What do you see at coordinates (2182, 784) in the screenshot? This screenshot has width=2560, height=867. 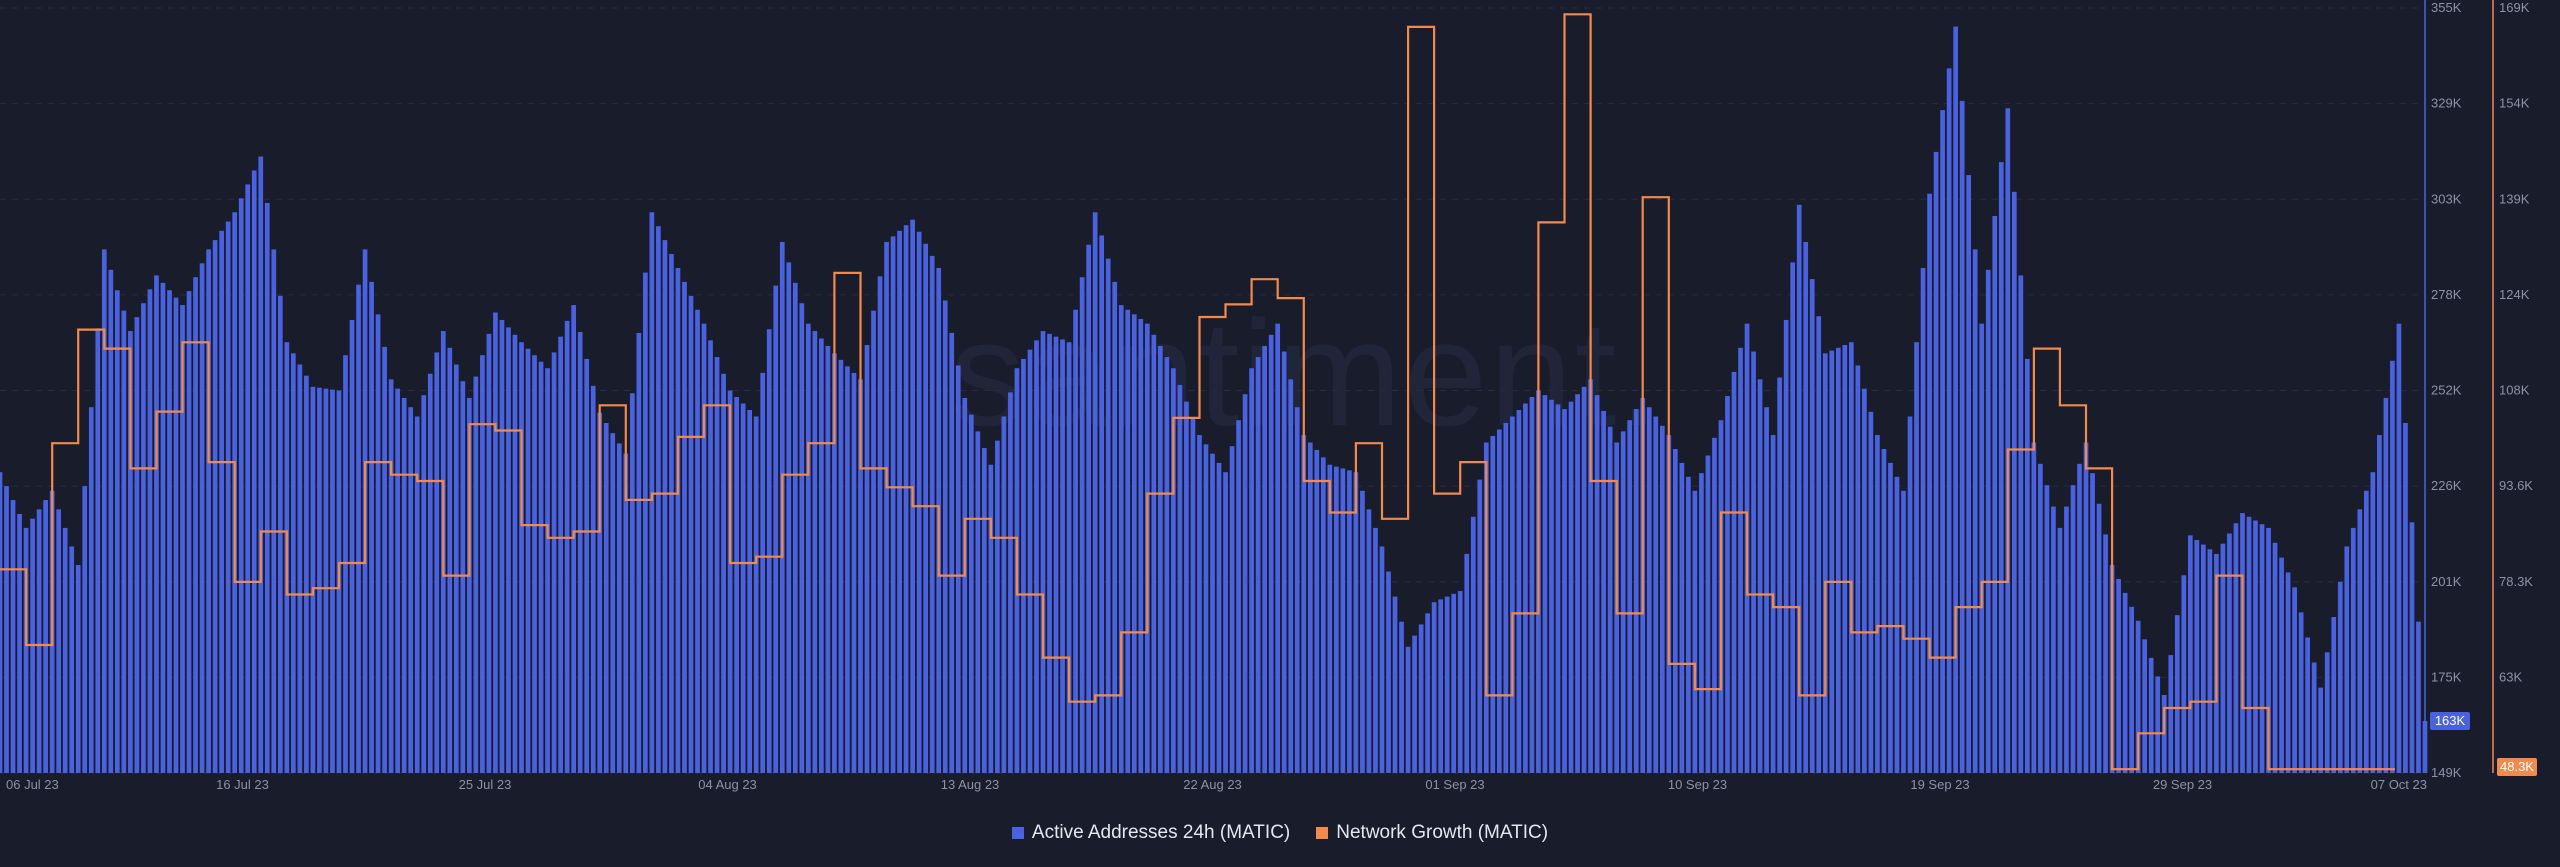 I see `x-tick-label: 29 Sep 23` at bounding box center [2182, 784].